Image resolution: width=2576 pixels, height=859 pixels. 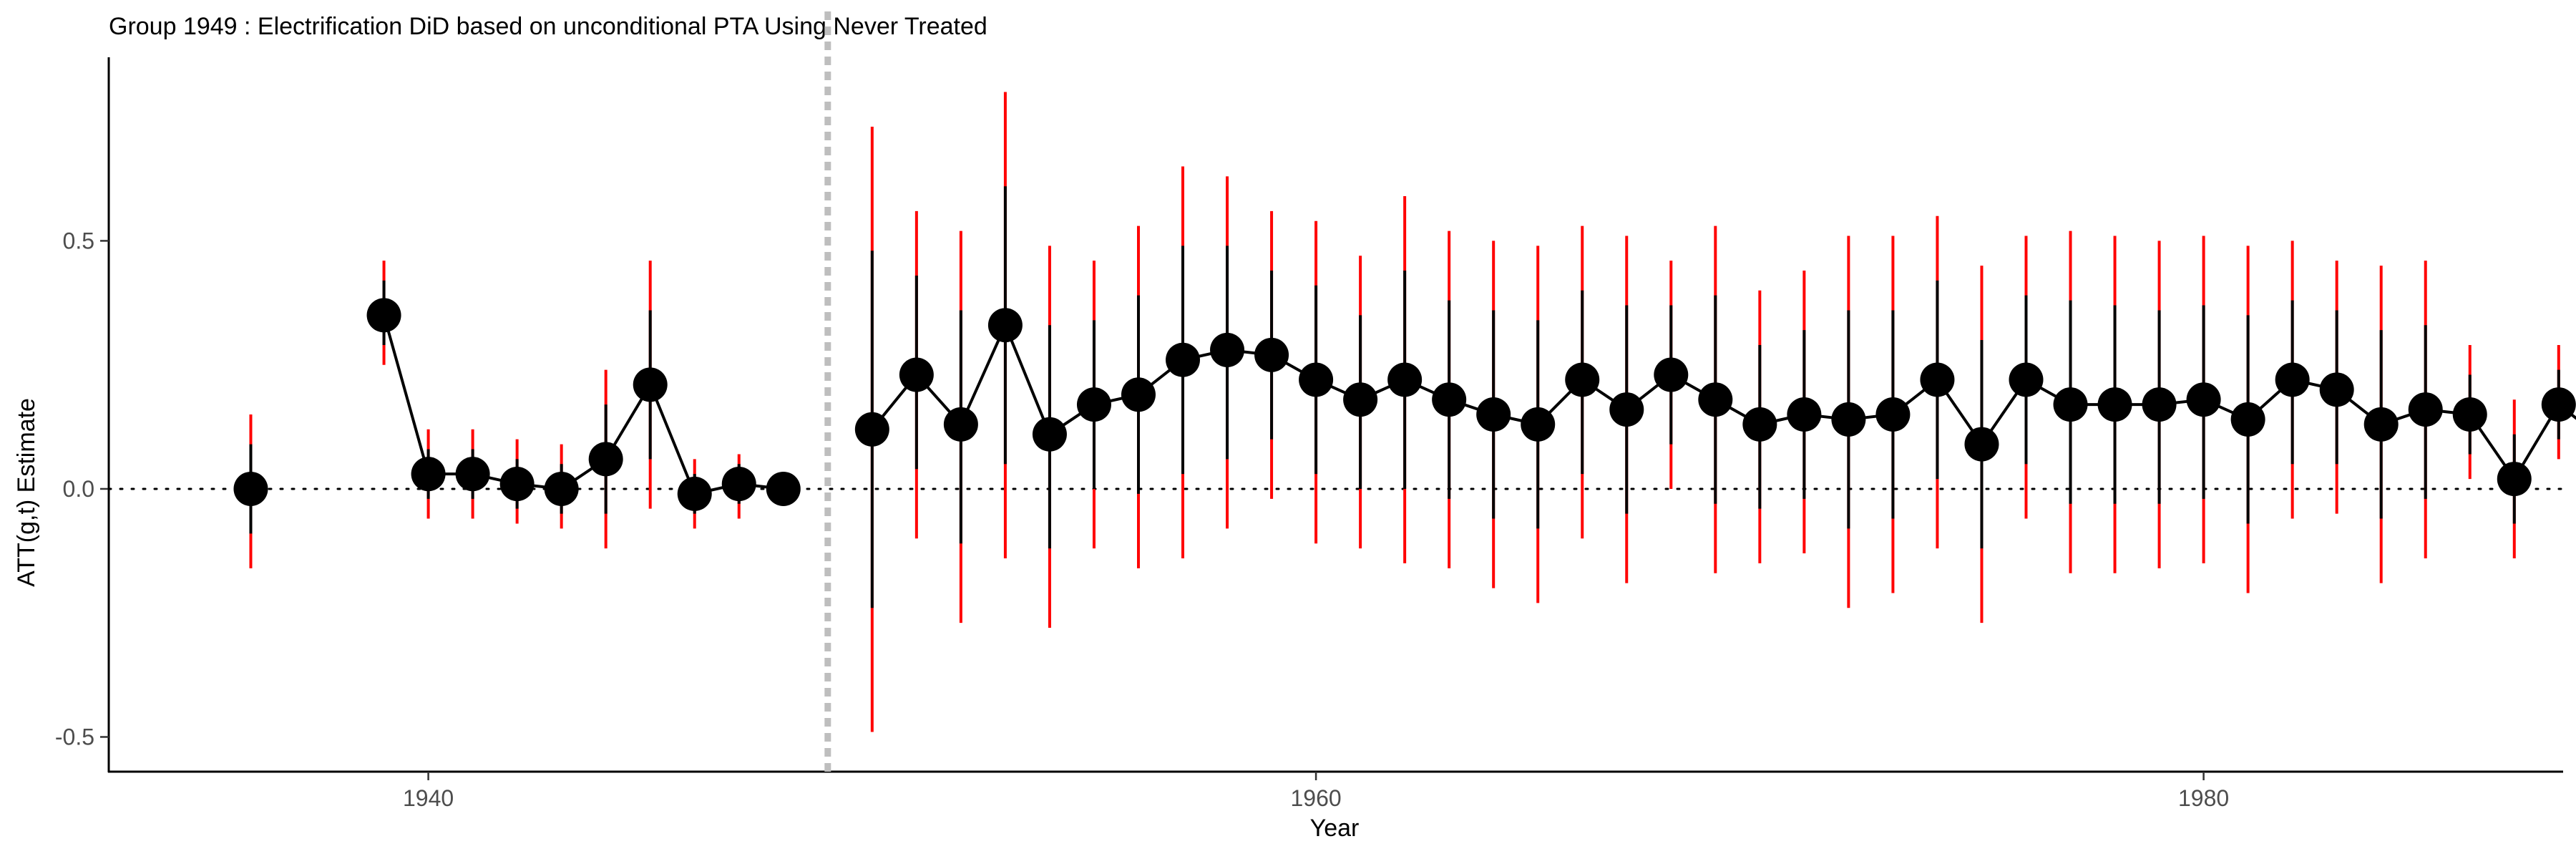 I want to click on x-tick-label: 1940, so click(x=428, y=798).